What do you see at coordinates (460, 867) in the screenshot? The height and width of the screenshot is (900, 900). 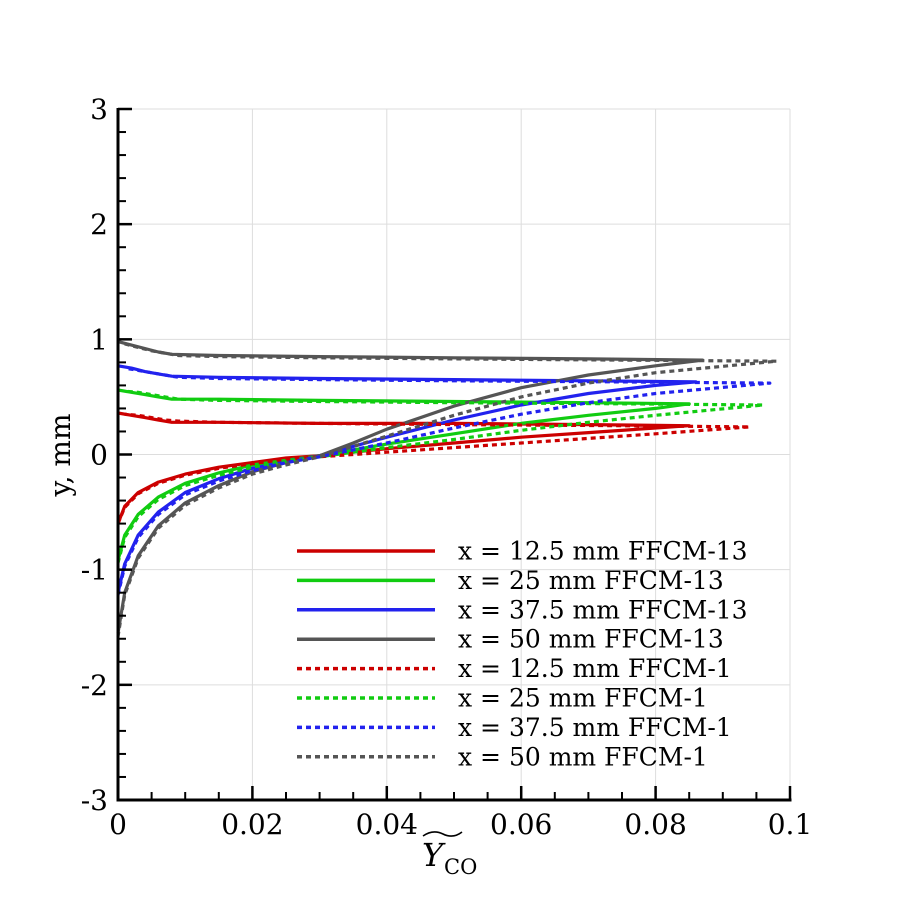 I see `x-axis-title-subscript: CO` at bounding box center [460, 867].